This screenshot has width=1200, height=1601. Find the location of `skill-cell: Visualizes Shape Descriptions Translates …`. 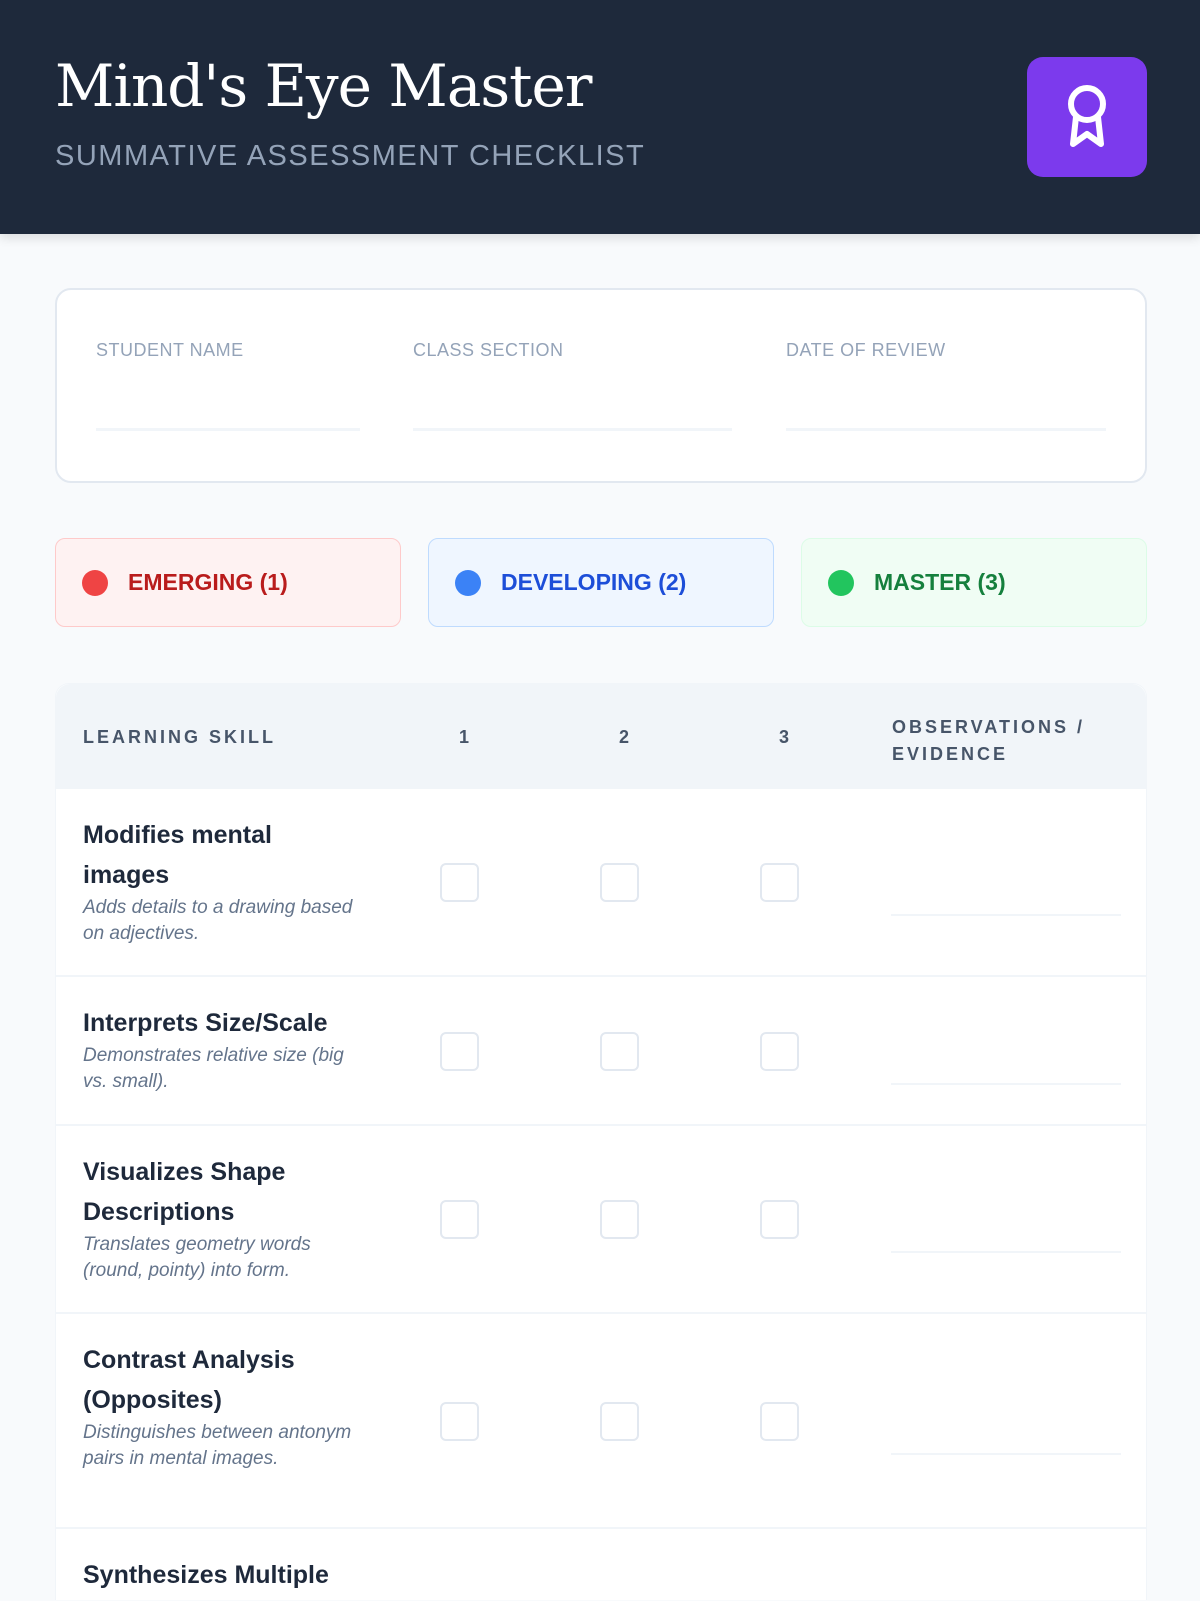

skill-cell: Visualizes Shape Descriptions Translates … is located at coordinates (218, 1218).